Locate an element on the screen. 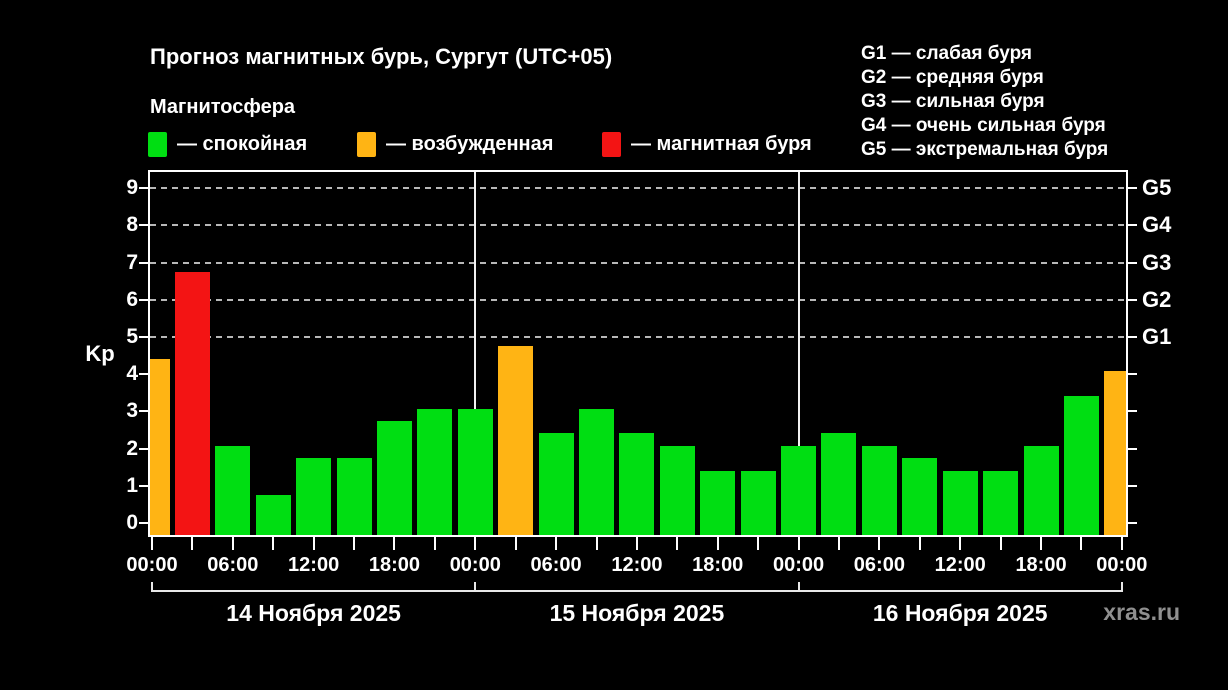 The width and height of the screenshot is (1228, 690). y-tick-label: 9 is located at coordinates (132, 188).